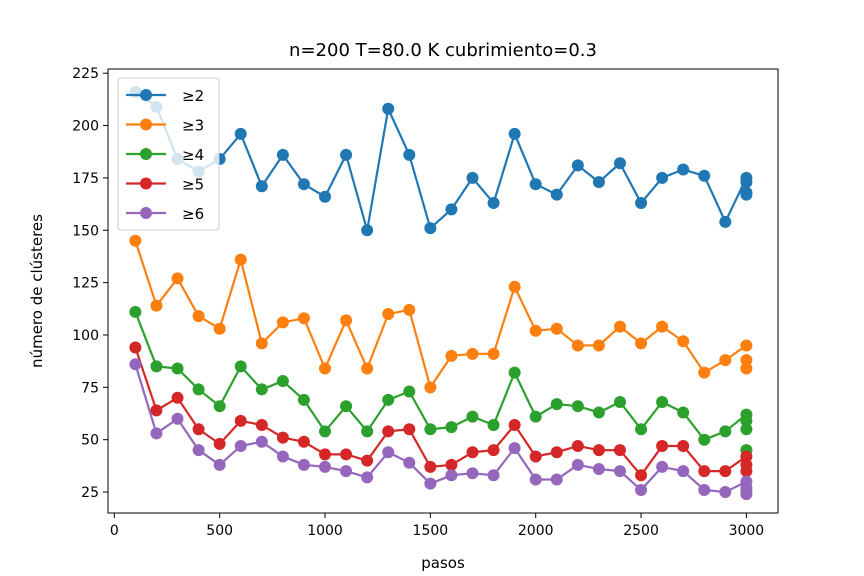  What do you see at coordinates (193, 214) in the screenshot?
I see `legend-label: ≥6` at bounding box center [193, 214].